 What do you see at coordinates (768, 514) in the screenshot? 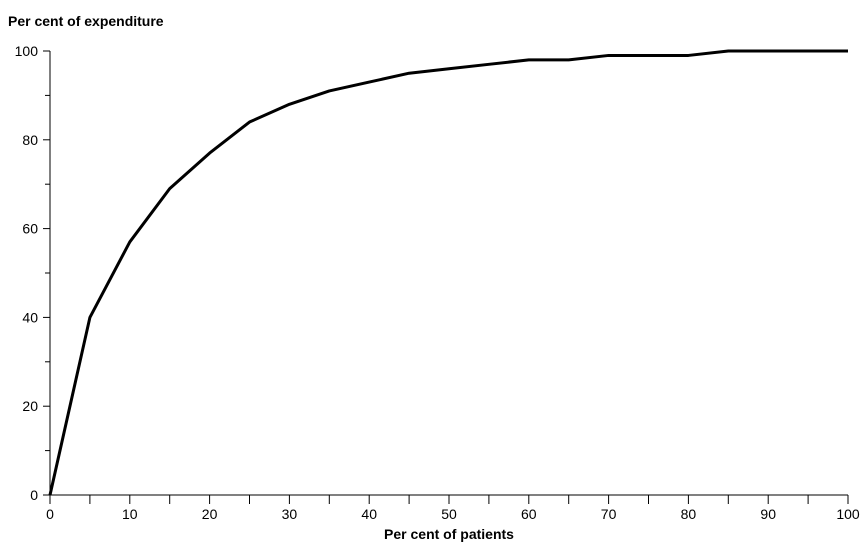
I see `x-tick-label: 90` at bounding box center [768, 514].